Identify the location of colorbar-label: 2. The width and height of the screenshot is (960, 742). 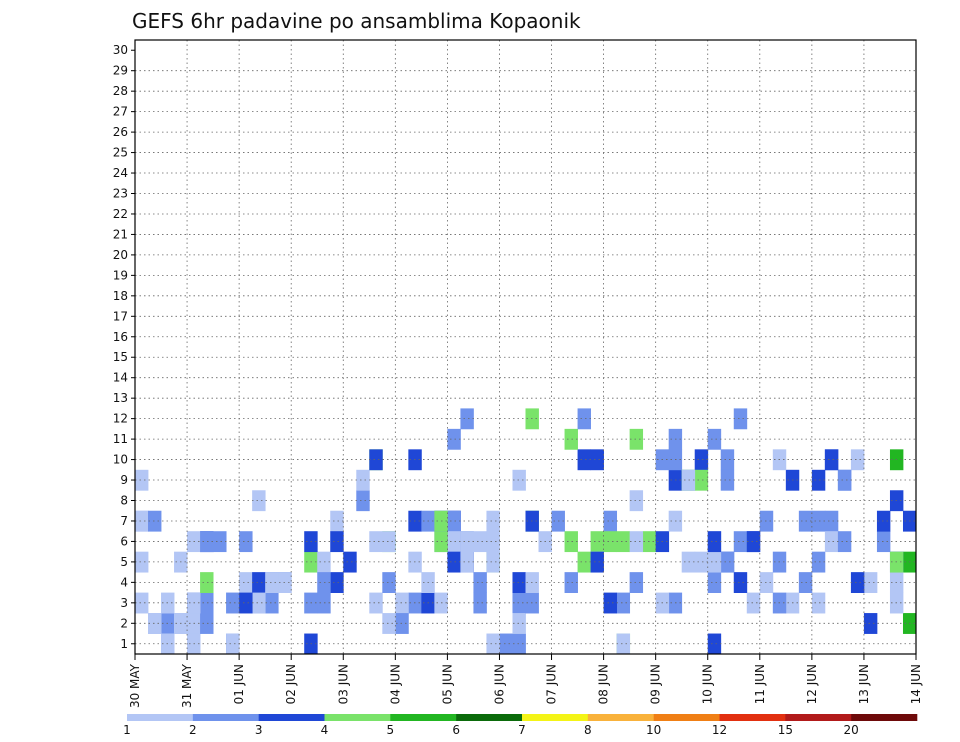
(193, 730).